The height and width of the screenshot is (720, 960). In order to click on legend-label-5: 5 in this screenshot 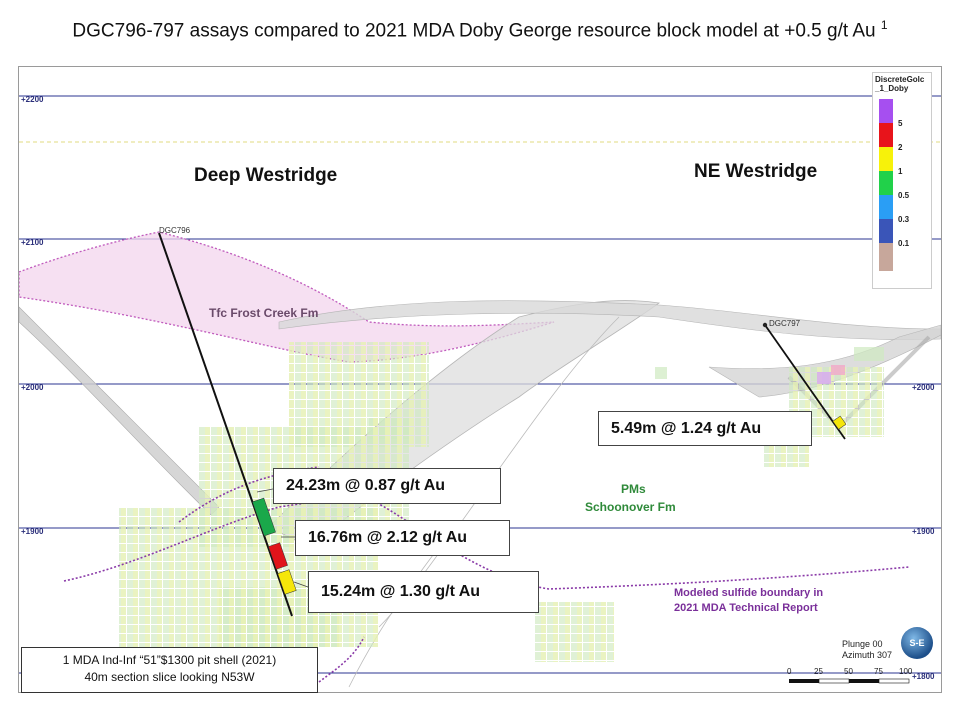, I will do `click(900, 123)`.